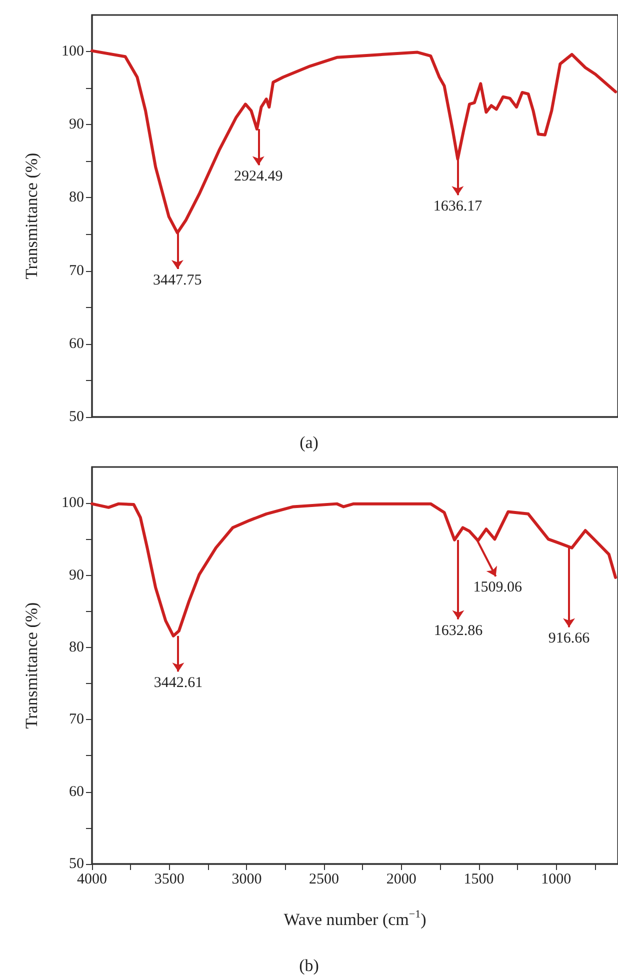 The image size is (618, 979). I want to click on annotation: 1636.17, so click(458, 206).